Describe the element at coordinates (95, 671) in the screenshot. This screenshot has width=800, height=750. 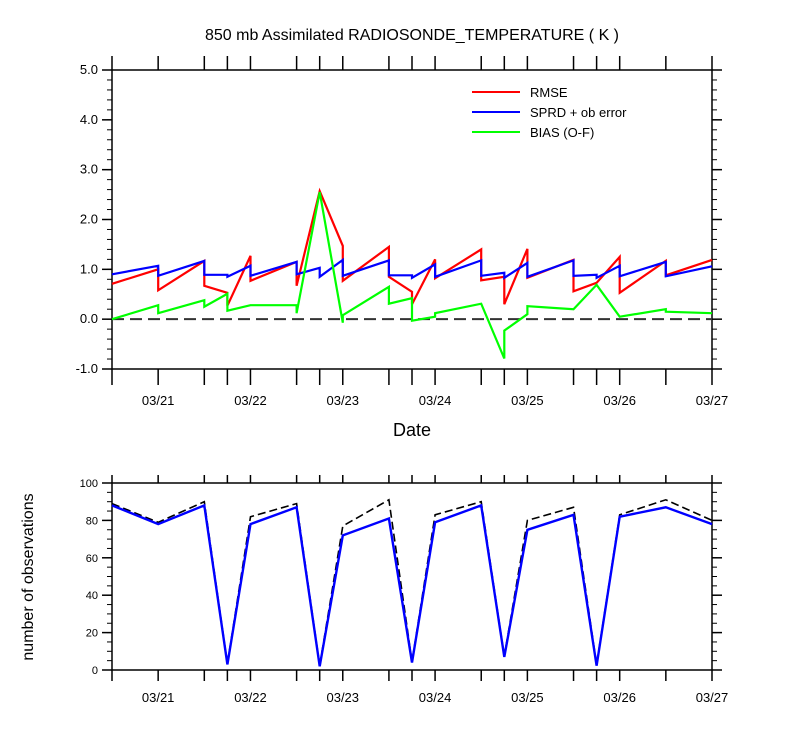
I see `y-tick-label: 0` at that location.